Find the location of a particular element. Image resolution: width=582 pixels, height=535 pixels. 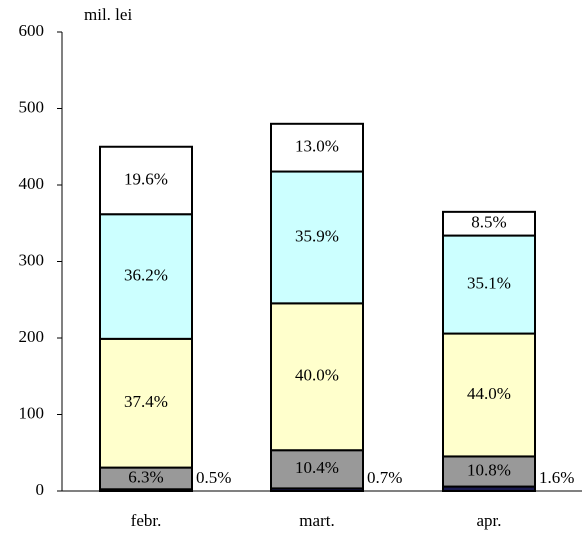

y-tick-label: 500 is located at coordinates (32, 106).